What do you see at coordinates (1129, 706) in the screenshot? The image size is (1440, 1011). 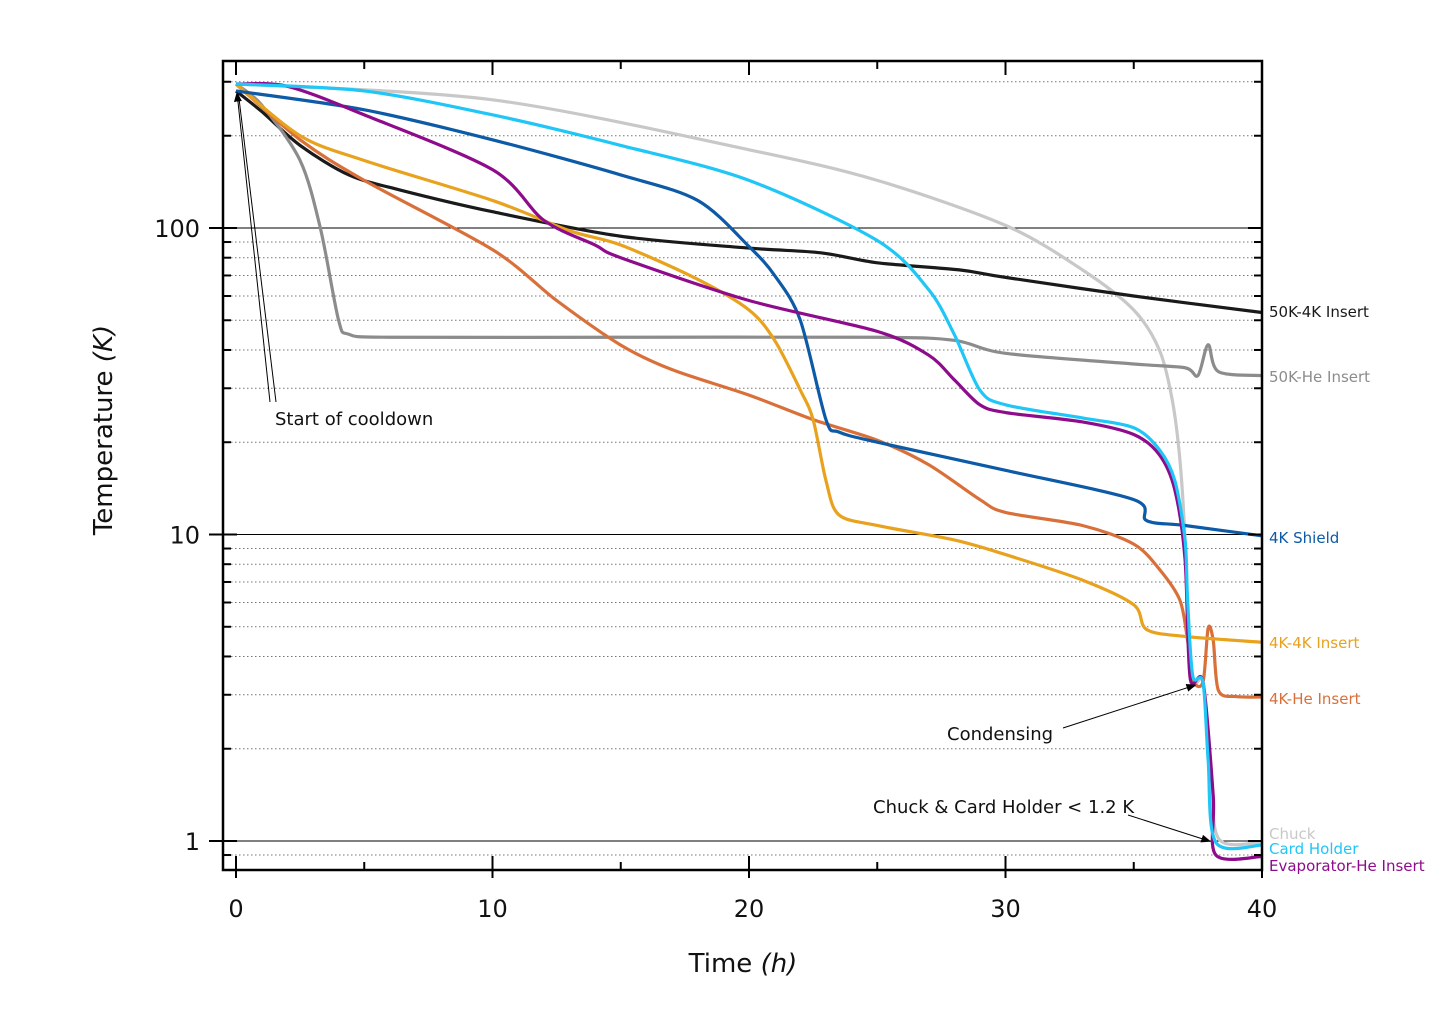 I see `arrow-condensing` at bounding box center [1129, 706].